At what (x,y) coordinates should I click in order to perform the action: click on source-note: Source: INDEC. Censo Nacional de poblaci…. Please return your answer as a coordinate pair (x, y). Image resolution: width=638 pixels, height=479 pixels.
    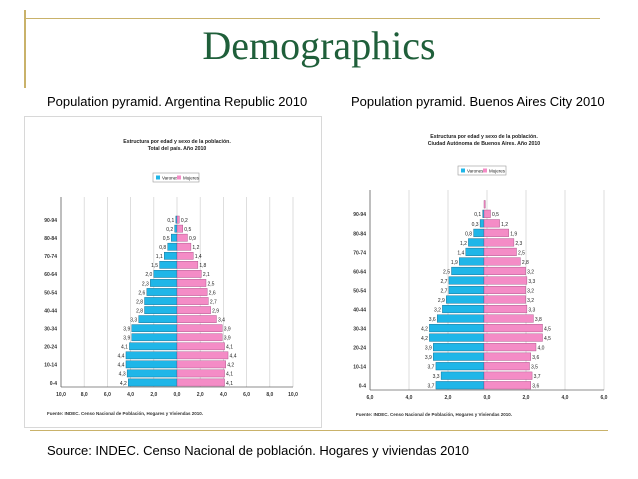
    Looking at the image, I should click on (258, 450).